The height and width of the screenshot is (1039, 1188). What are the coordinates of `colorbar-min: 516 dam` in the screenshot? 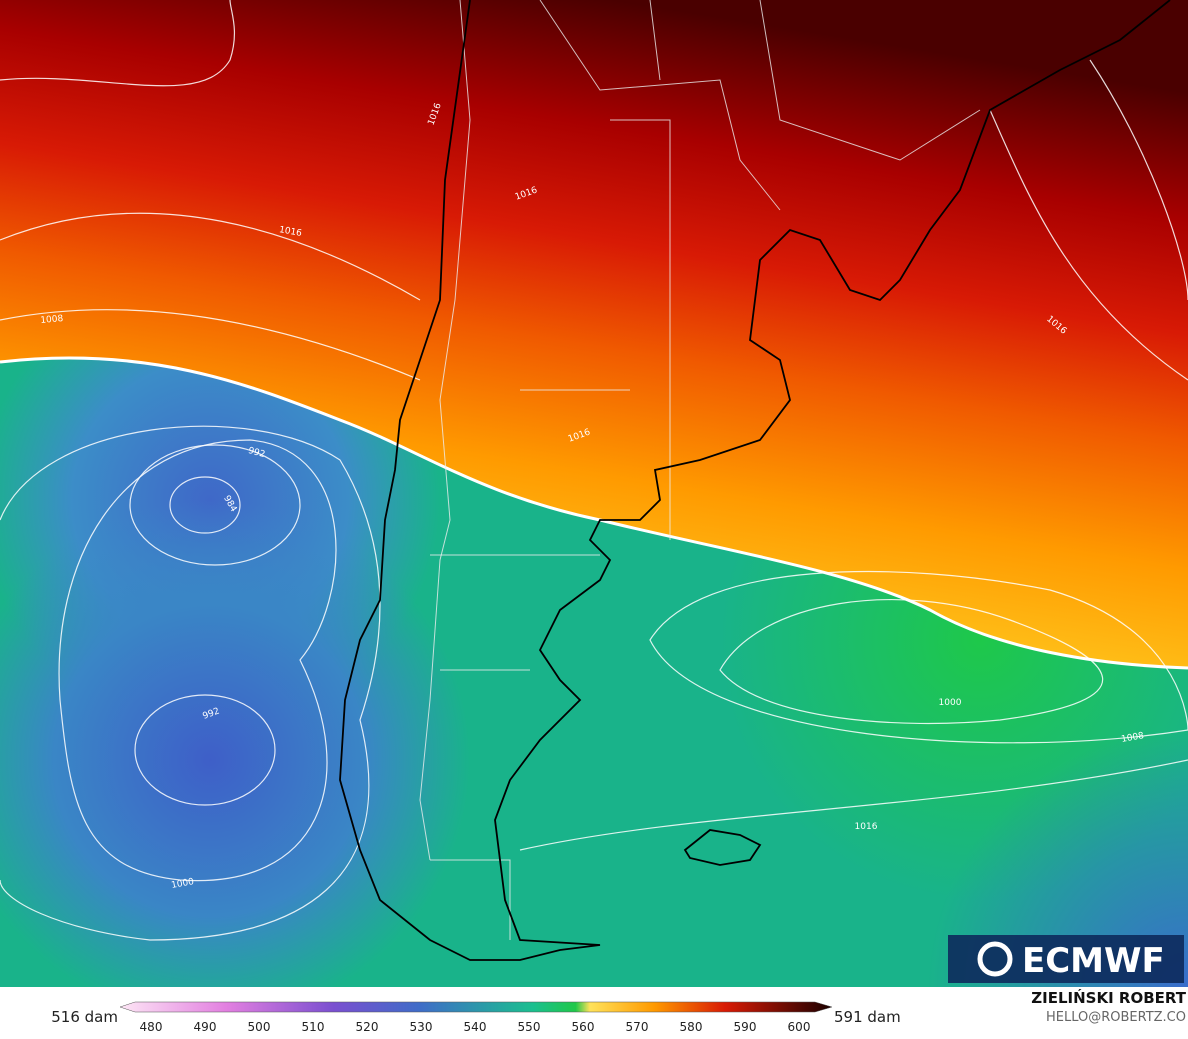 It's located at (84, 1017).